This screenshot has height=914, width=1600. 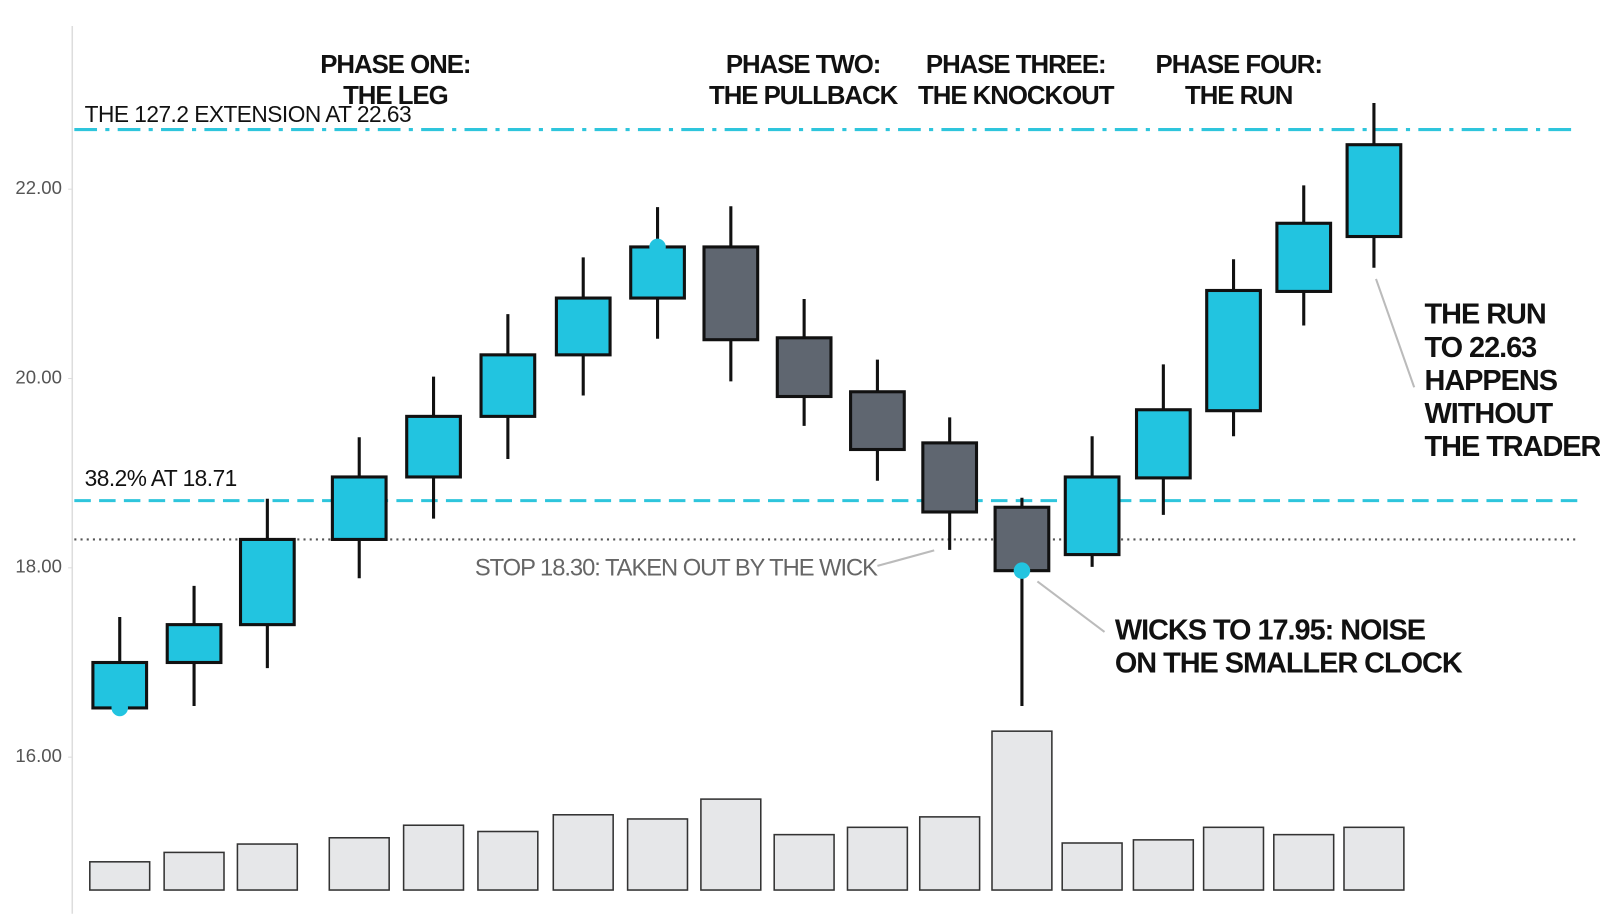 What do you see at coordinates (1016, 96) in the screenshot?
I see `phase-label: THE KNOCKOUT` at bounding box center [1016, 96].